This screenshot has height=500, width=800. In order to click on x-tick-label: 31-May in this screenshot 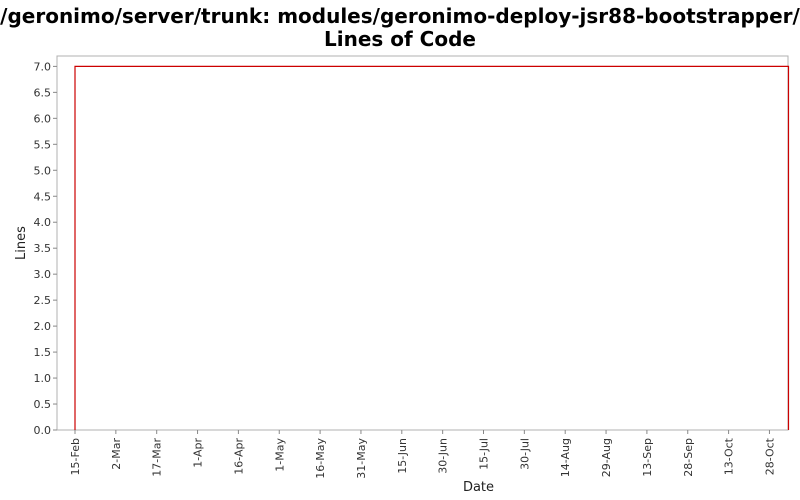, I will do `click(361, 458)`.